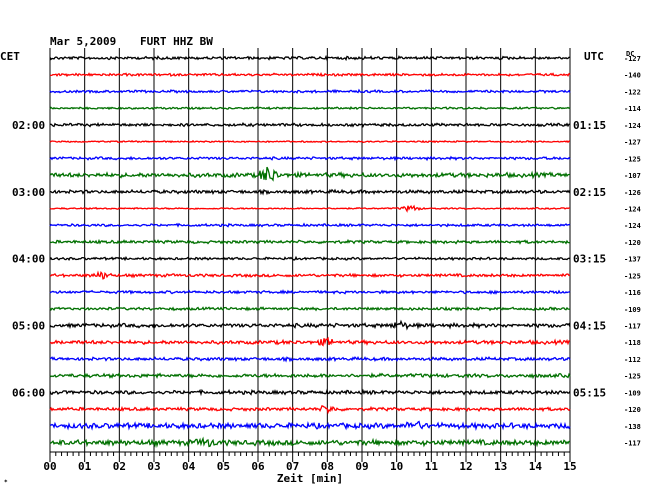 The image size is (650, 494). Describe the element at coordinates (396, 466) in the screenshot. I see `x-tick-label: 10` at that location.